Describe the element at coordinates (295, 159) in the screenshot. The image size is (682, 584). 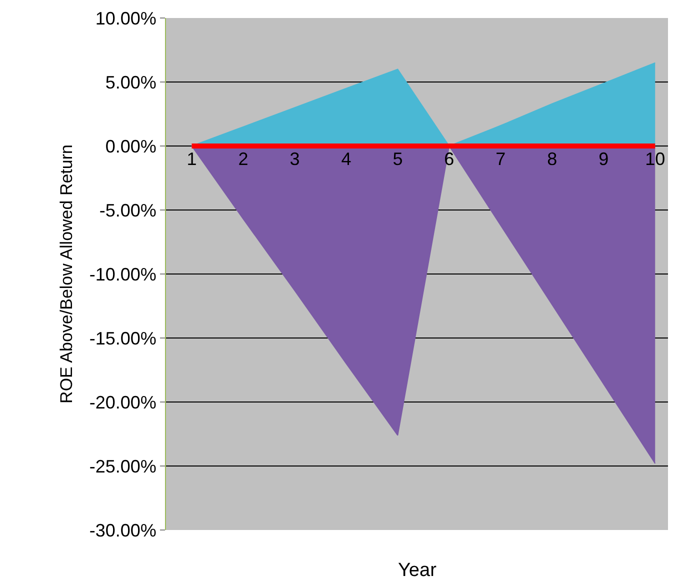
I see `x-tick-label: 3` at that location.